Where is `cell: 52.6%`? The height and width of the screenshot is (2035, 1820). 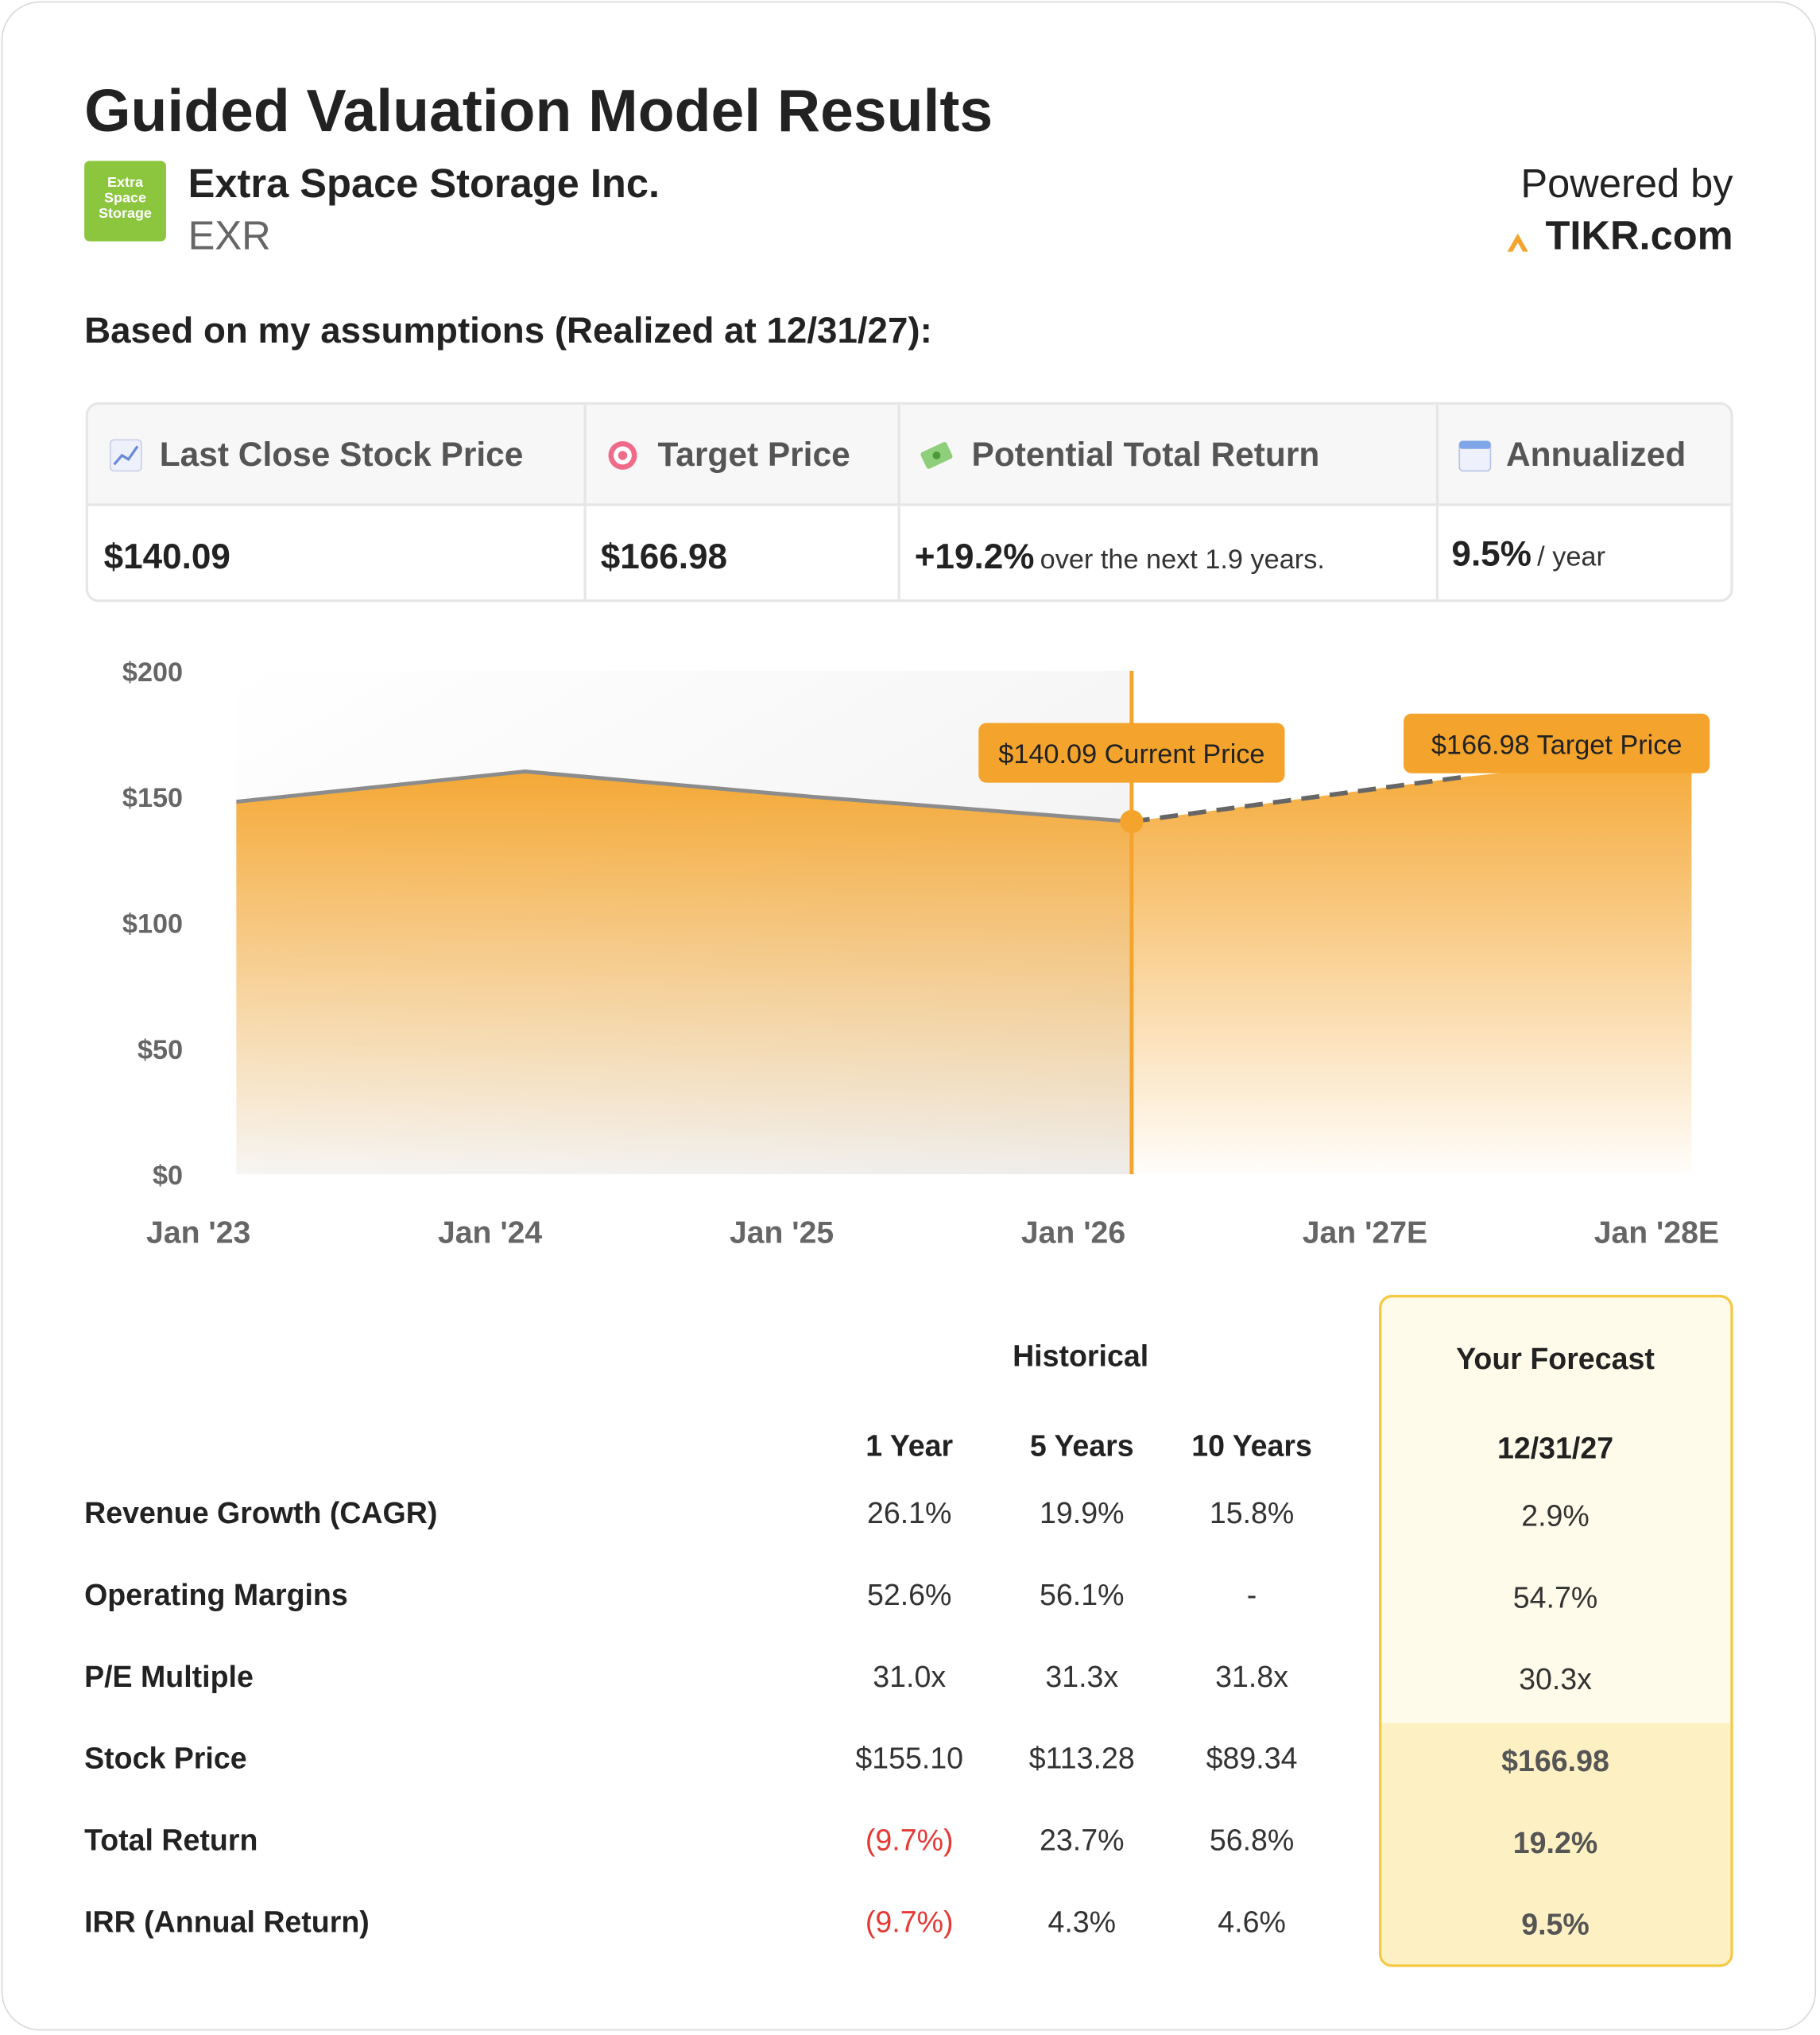 cell: 52.6% is located at coordinates (909, 1594).